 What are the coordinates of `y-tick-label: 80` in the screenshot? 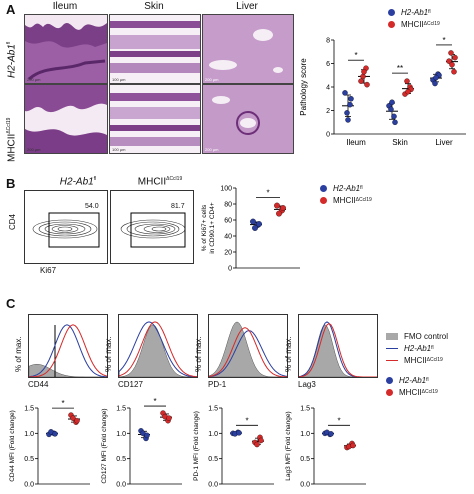 It's located at (228, 205).